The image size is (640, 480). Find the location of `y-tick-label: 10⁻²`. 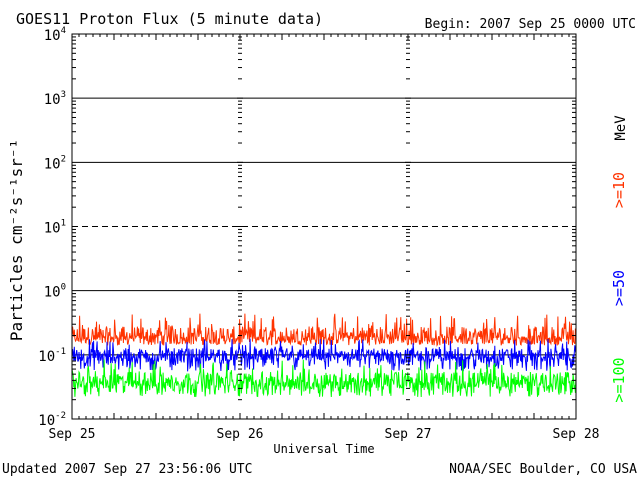

y-tick-label: 10⁻² is located at coordinates (52, 420).